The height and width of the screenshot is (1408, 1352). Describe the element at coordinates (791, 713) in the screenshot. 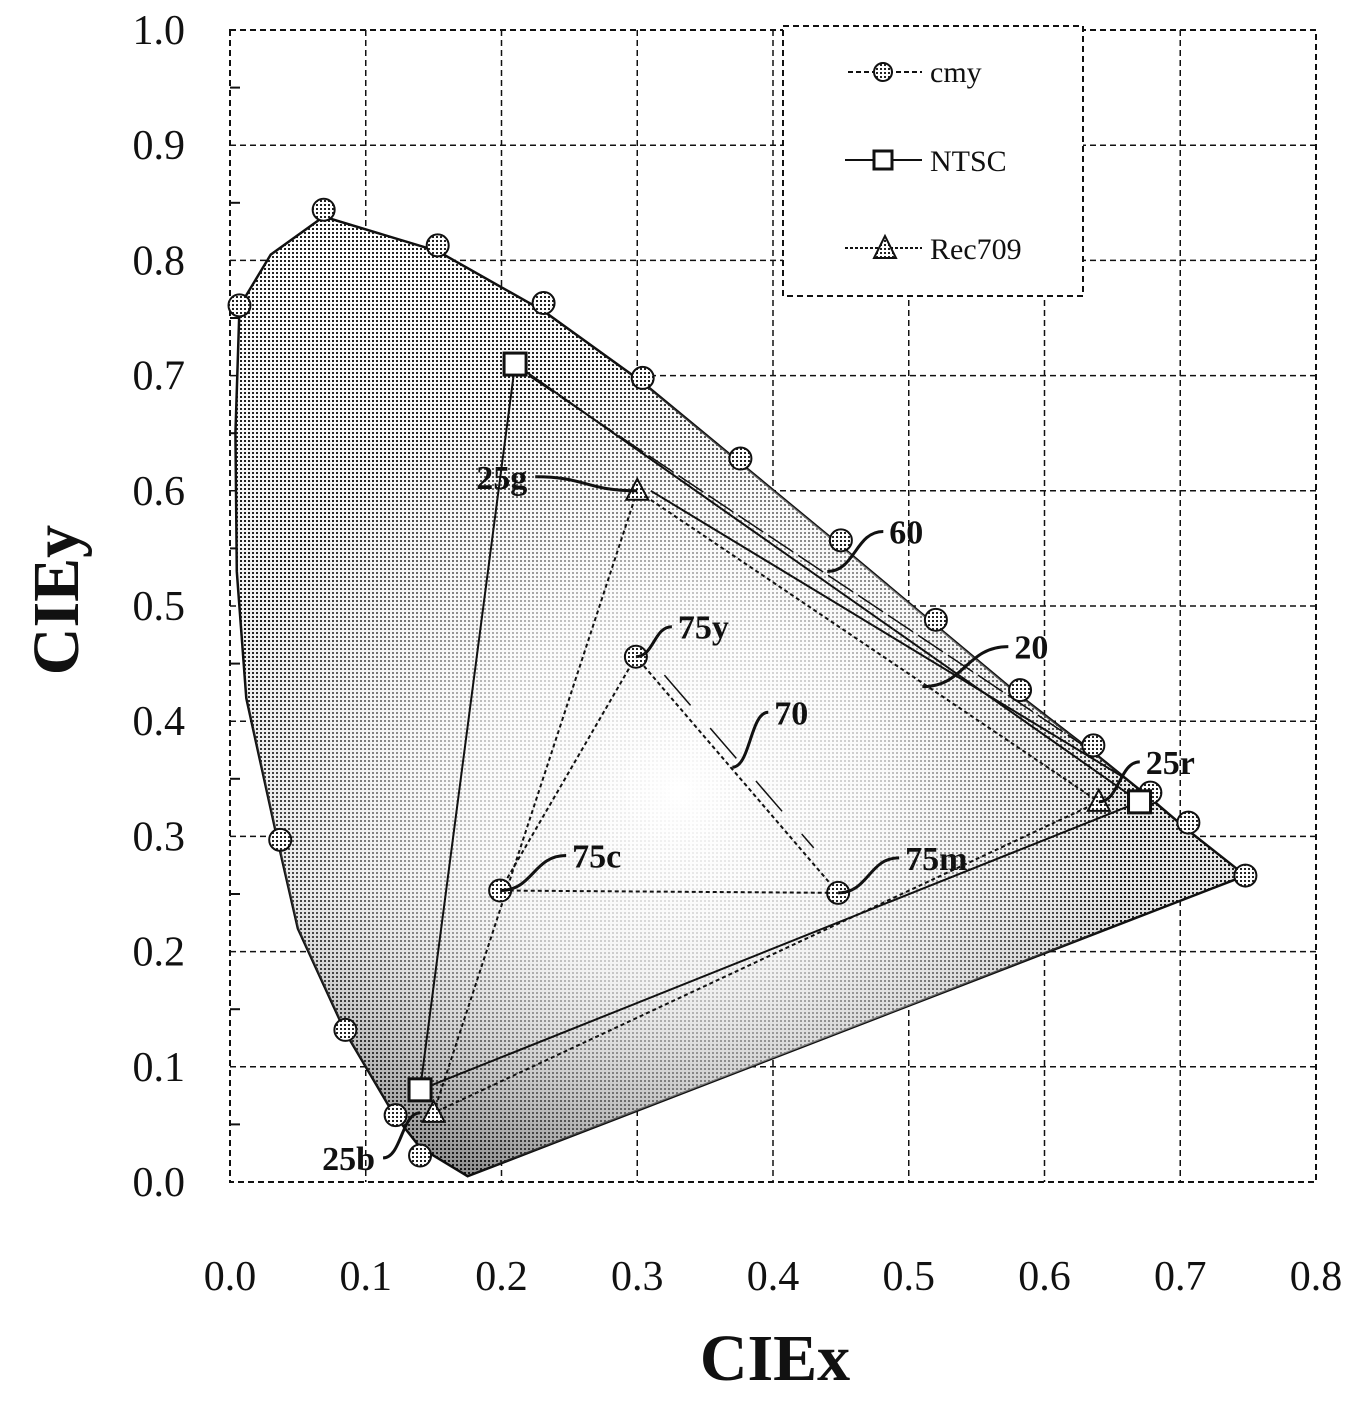

I see `annotation-label: 70` at that location.